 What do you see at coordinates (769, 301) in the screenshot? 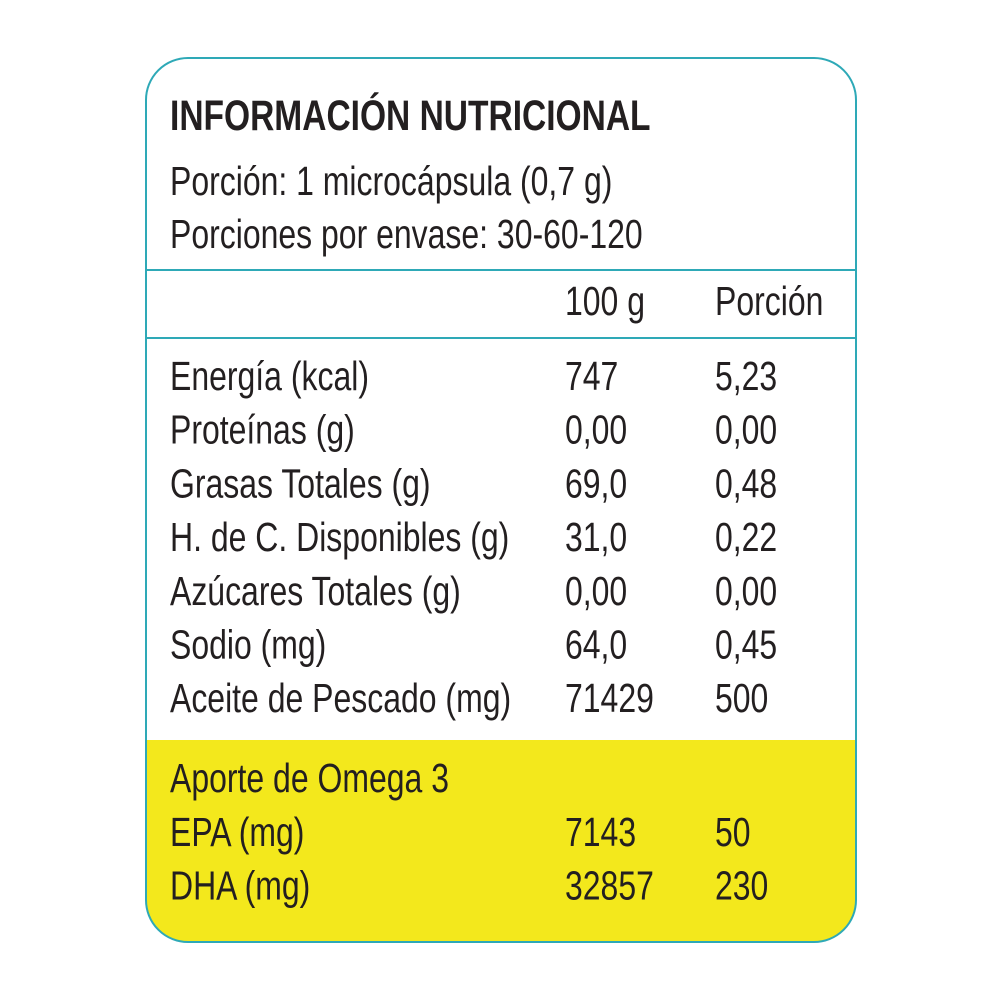
I see `column-header: Porción` at bounding box center [769, 301].